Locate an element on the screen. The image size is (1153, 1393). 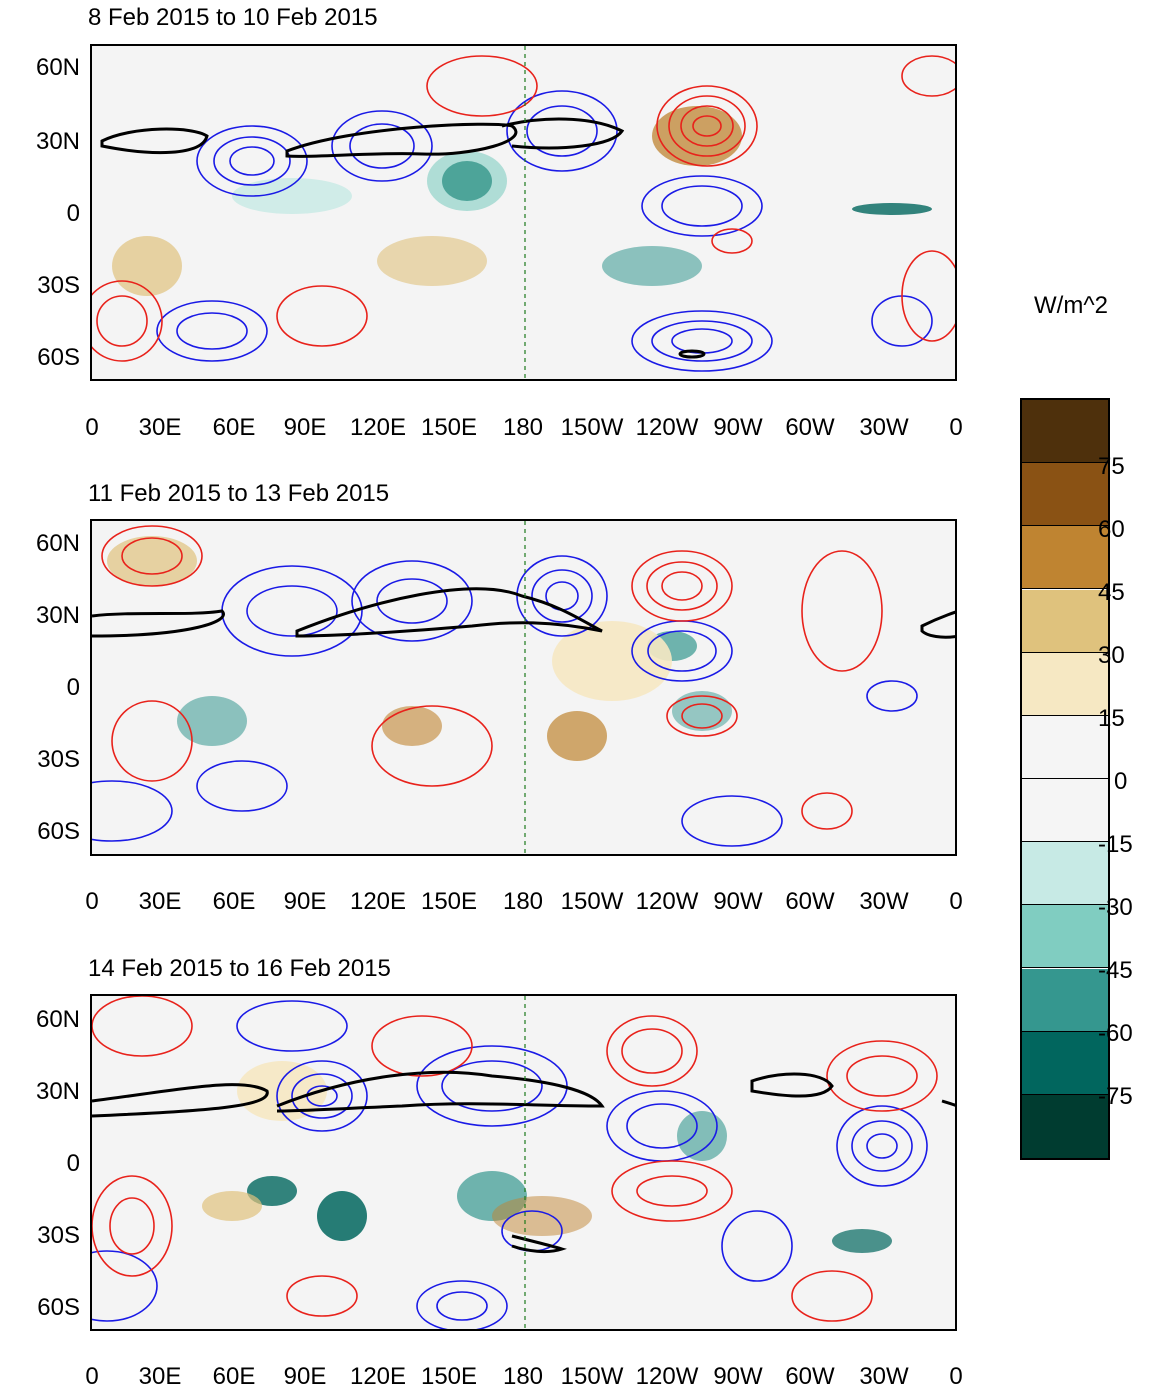
positive-contours is located at coordinates (492, 677).